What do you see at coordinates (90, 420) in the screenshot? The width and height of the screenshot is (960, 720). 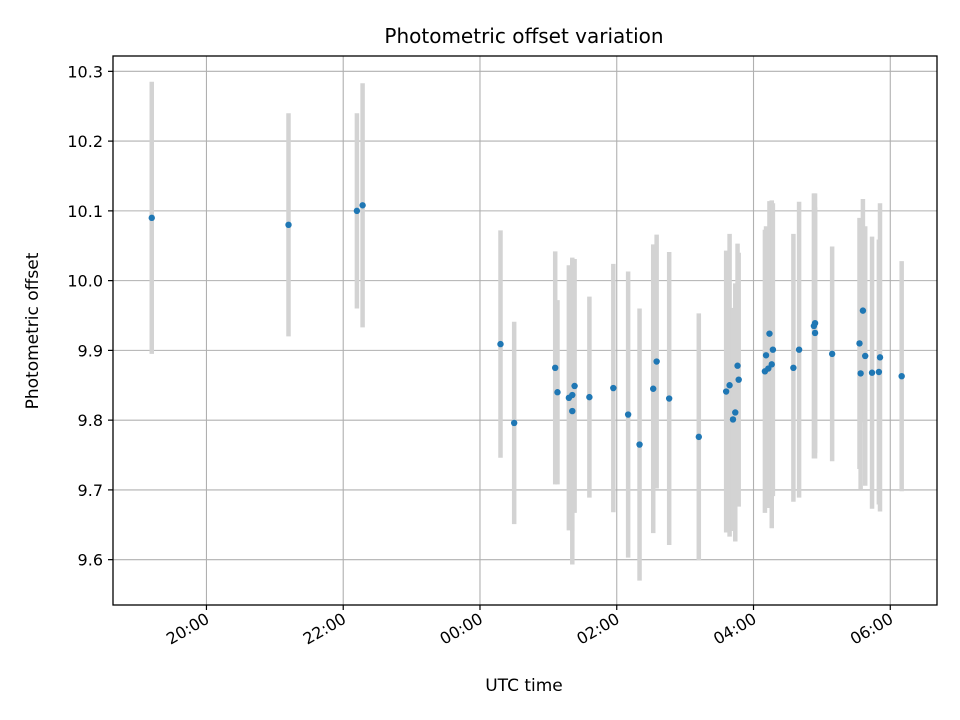 I see `y-tick-label: 9.8` at bounding box center [90, 420].